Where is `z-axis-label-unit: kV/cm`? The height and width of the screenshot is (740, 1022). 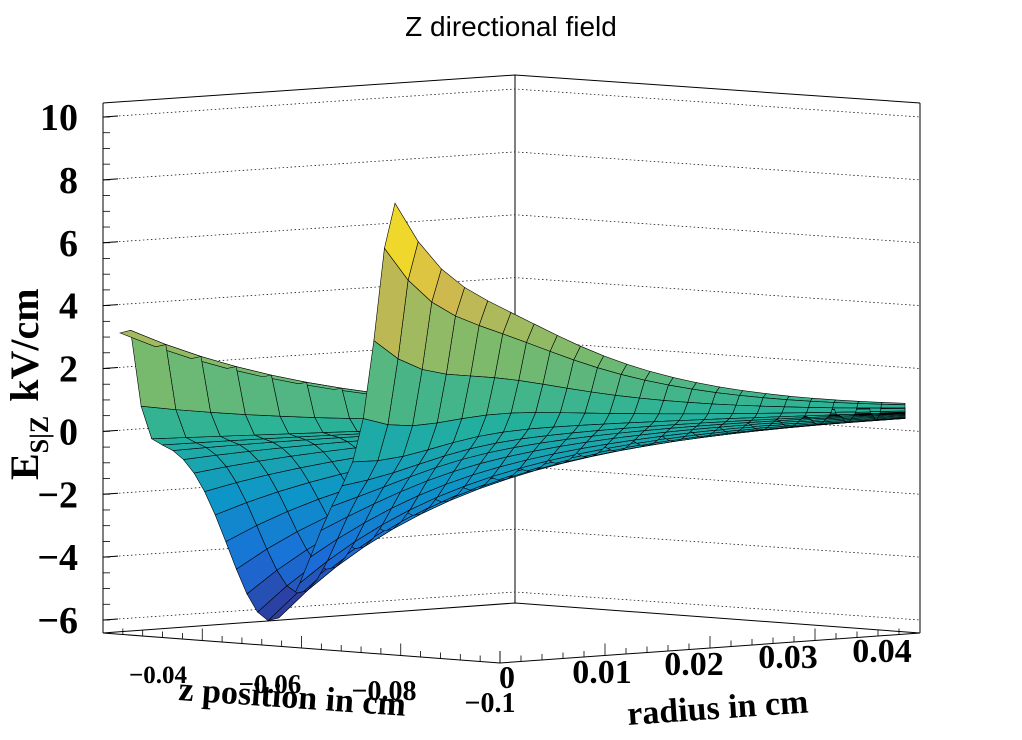 z-axis-label-unit: kV/cm is located at coordinates (24, 344).